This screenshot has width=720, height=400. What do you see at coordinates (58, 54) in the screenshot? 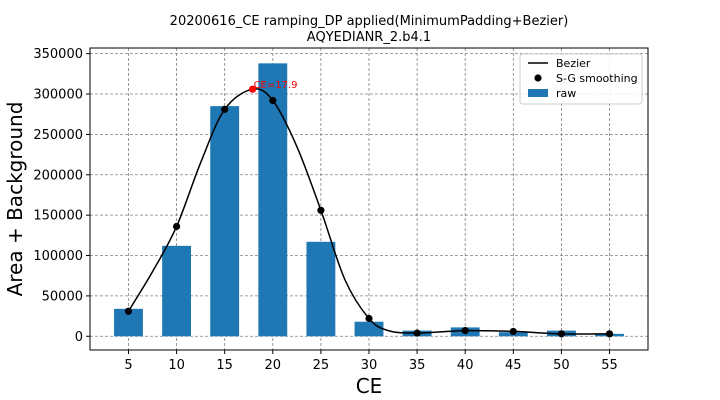
I see `y-tick-label: 350000` at bounding box center [58, 54].